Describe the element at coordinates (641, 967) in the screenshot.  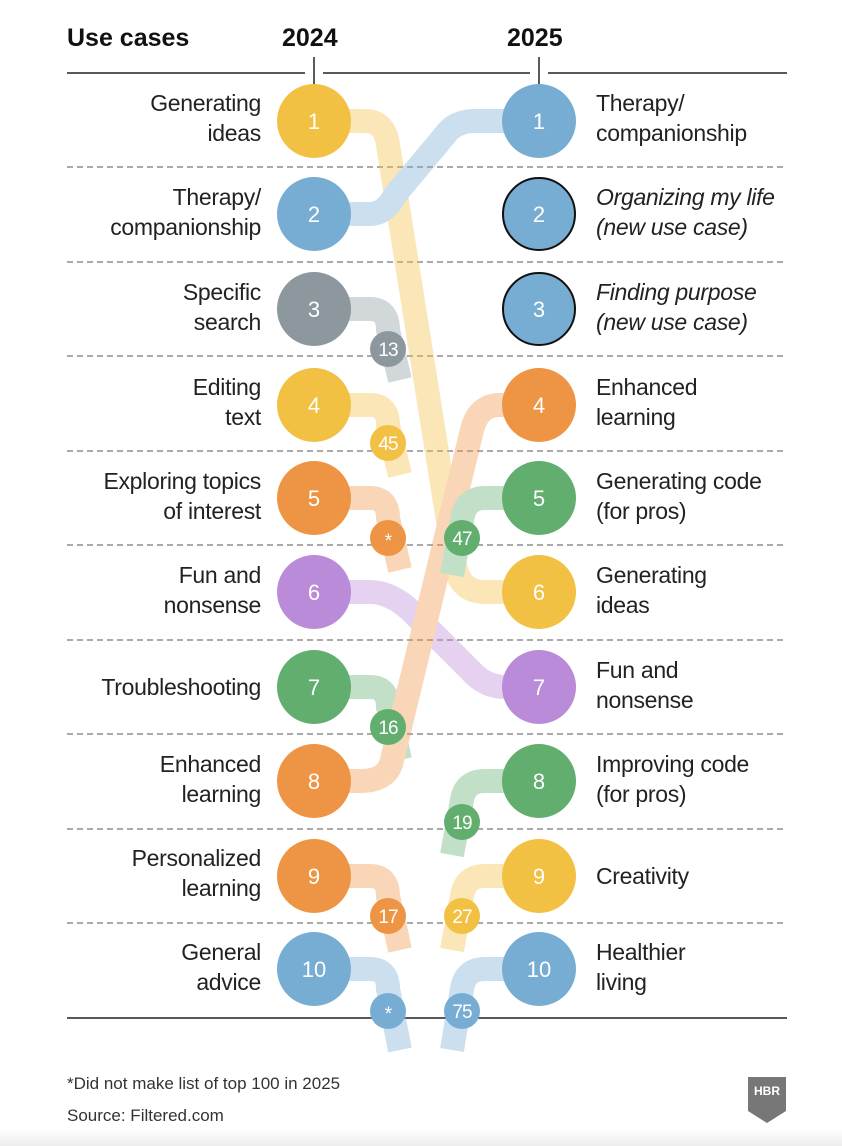
I see `label-2025-10: Healthier living` at that location.